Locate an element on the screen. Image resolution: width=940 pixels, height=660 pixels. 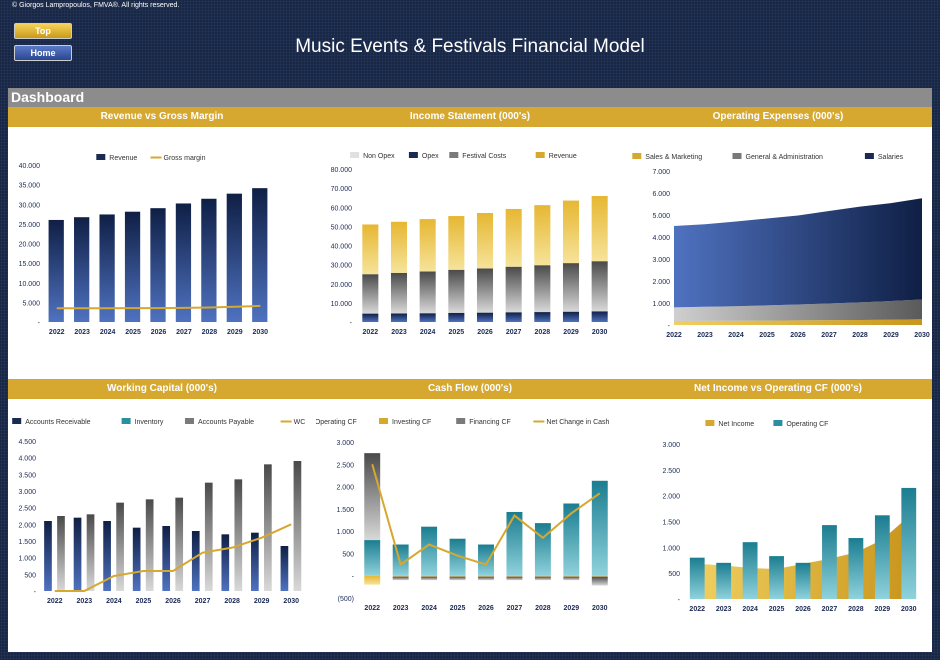
y-tick-label: 2.000 is located at coordinates (27, 525).